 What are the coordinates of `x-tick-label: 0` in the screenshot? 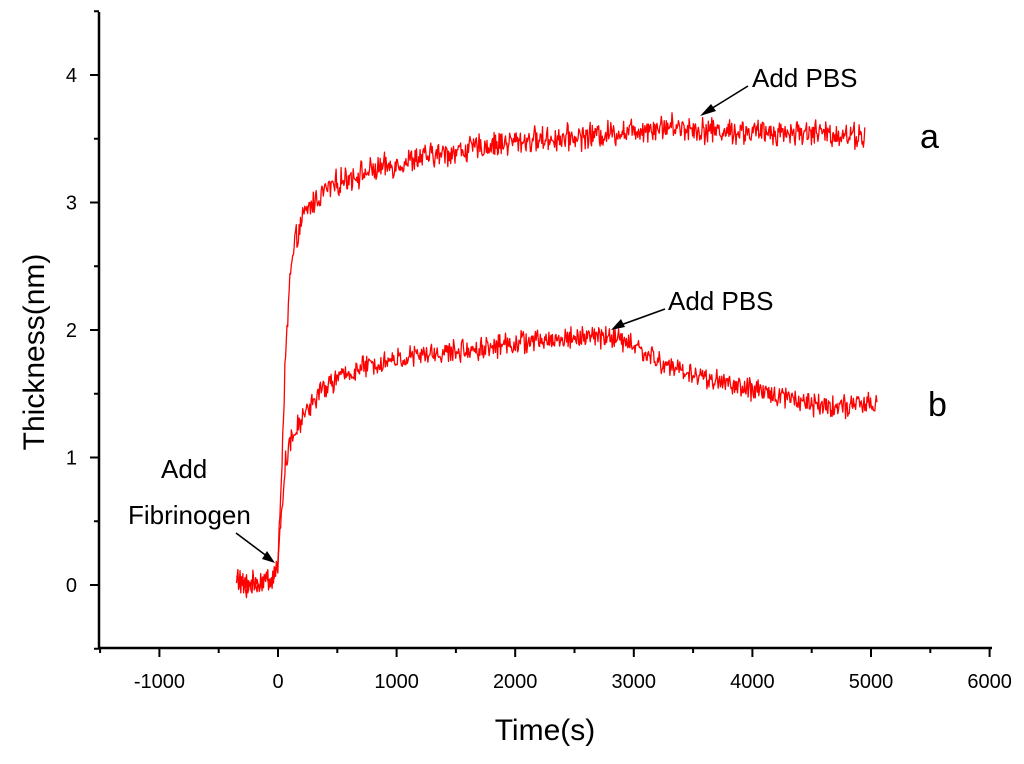 It's located at (277, 682).